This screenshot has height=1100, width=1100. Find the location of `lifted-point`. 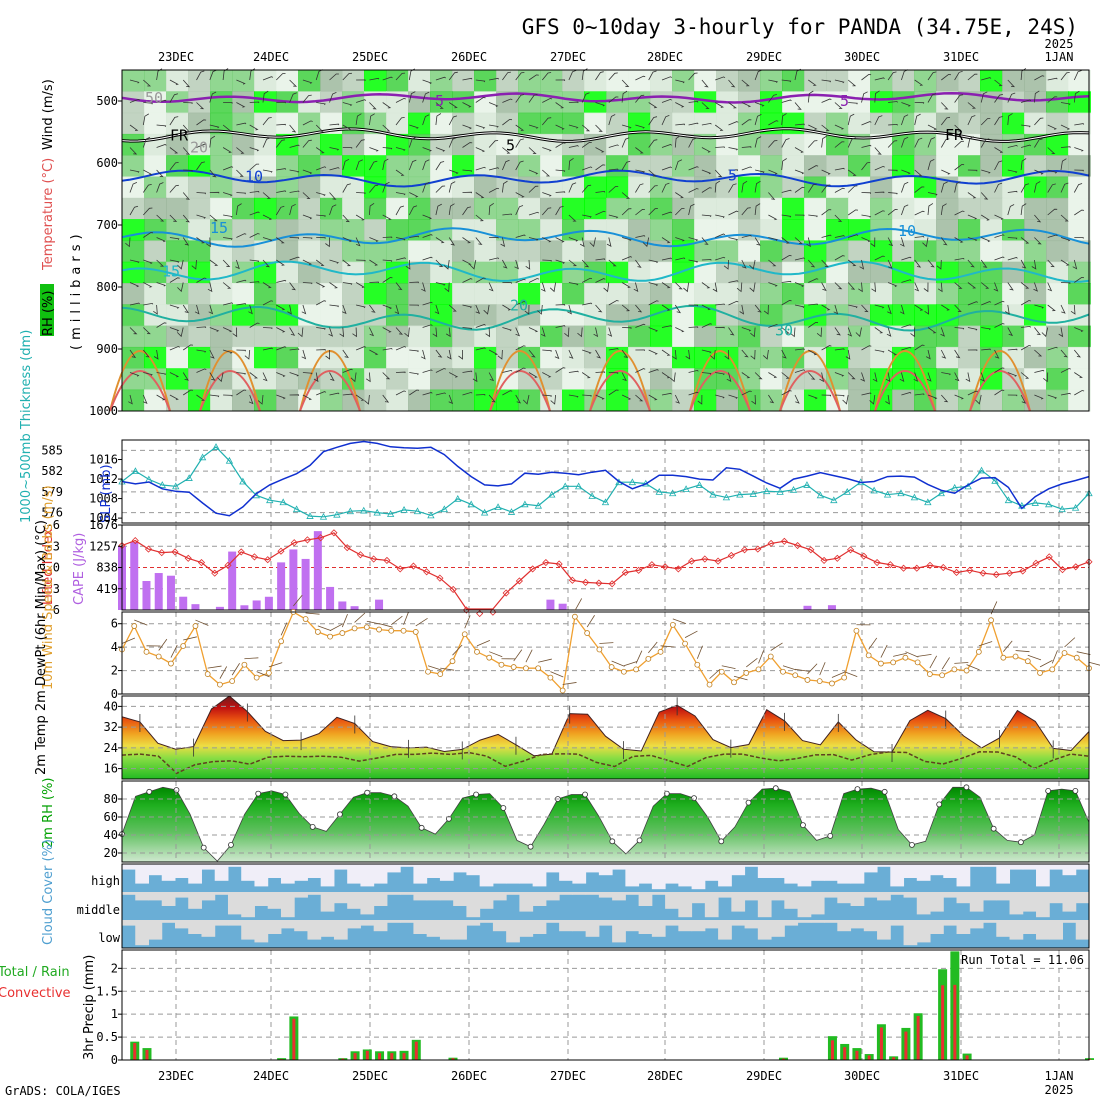

lifted-point is located at coordinates (639, 570).